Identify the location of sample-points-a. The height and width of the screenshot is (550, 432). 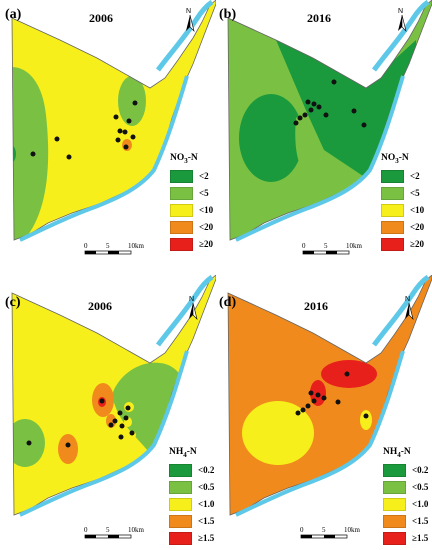
(84, 130).